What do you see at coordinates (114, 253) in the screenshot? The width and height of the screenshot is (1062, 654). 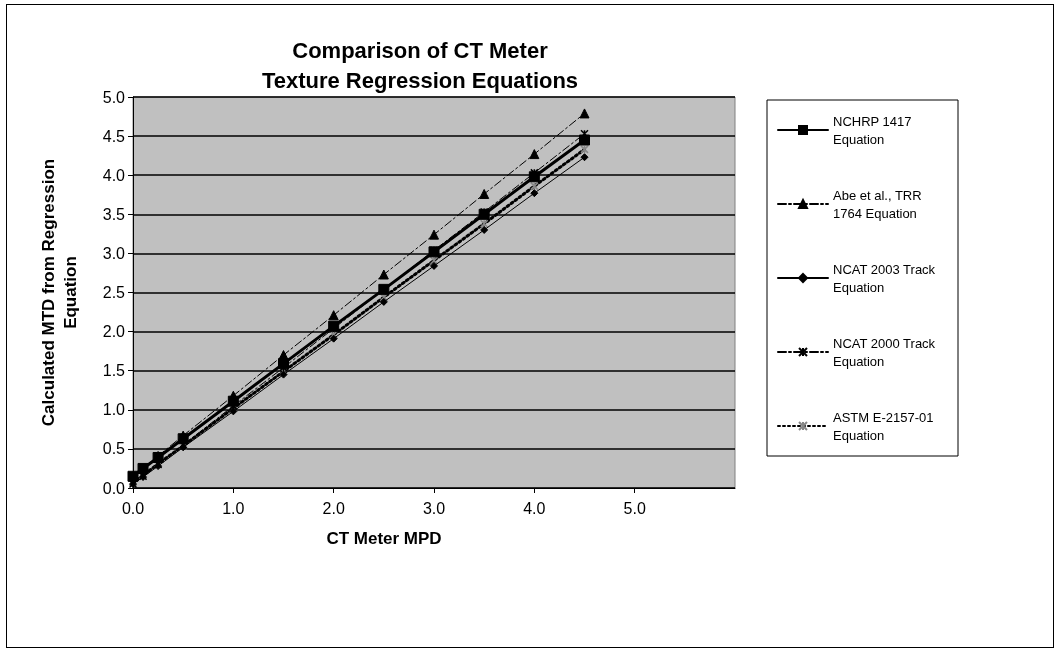 I see `y-tick-label: 3.0` at bounding box center [114, 253].